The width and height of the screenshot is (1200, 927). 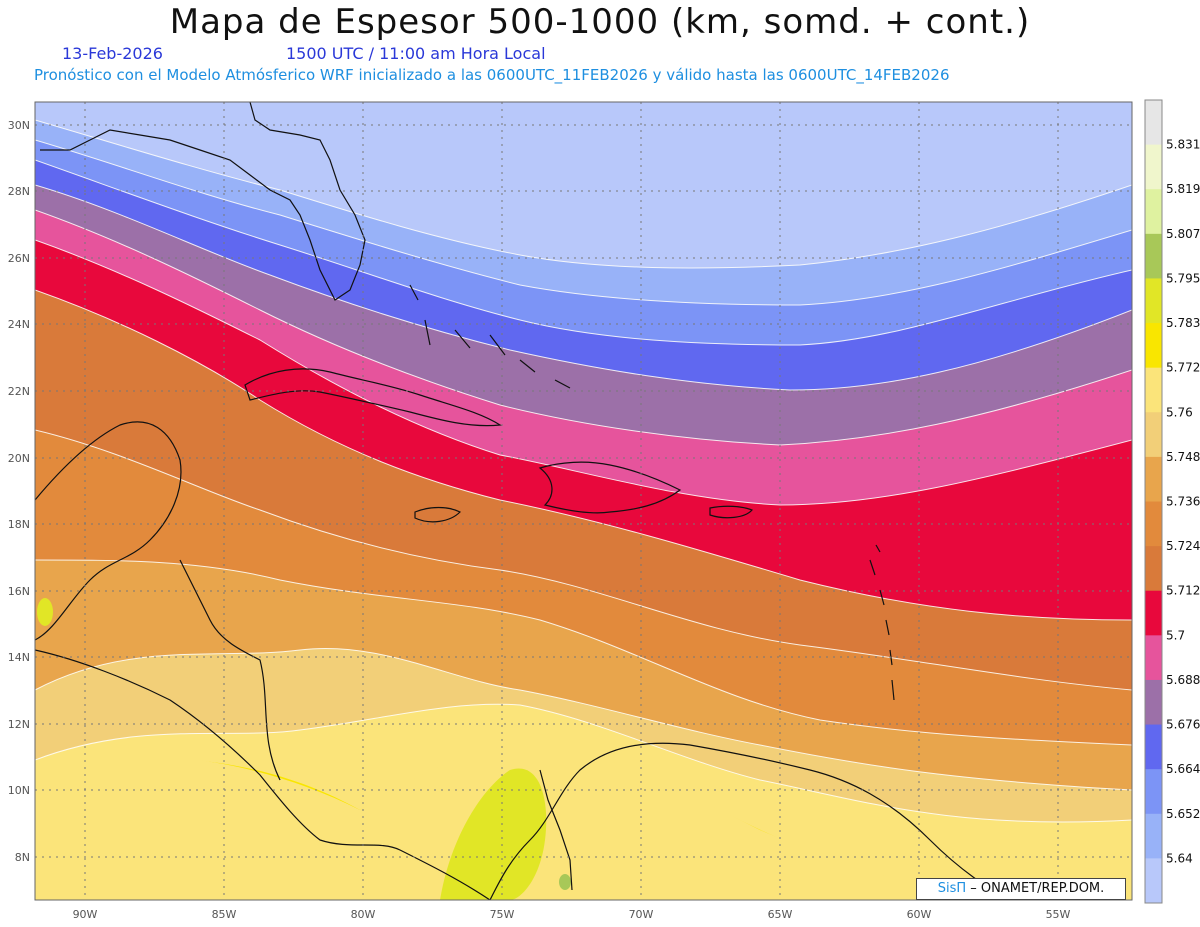 I want to click on lon-label: 55W, so click(x=1058, y=914).